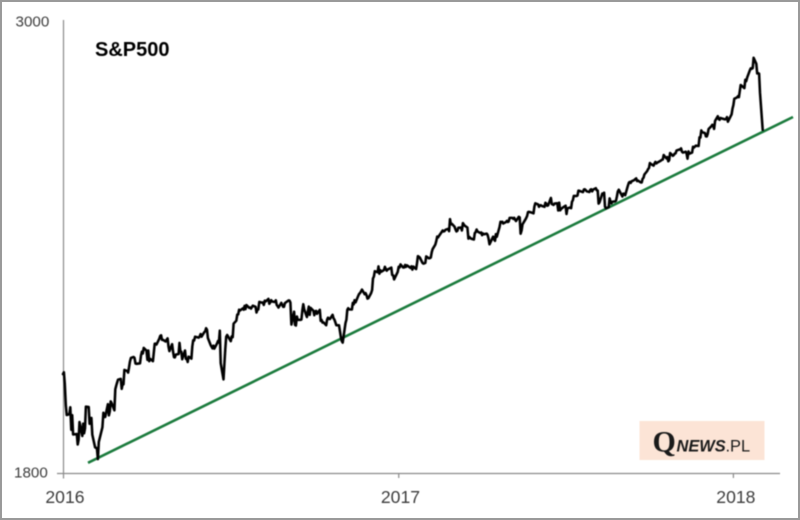 This screenshot has height=520, width=800. Describe the element at coordinates (31, 473) in the screenshot. I see `svg-text: 1800` at that location.